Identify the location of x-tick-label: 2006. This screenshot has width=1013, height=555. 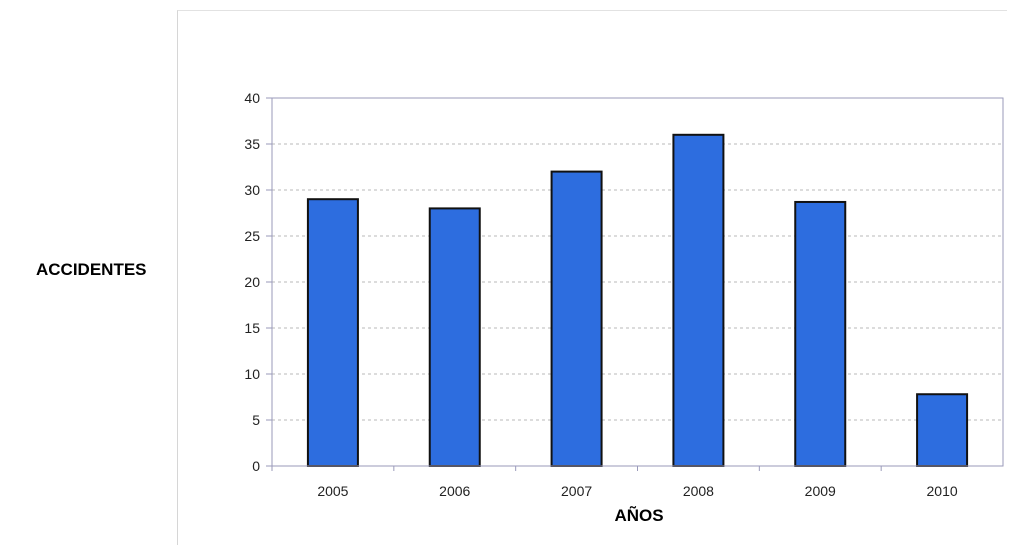
(454, 491).